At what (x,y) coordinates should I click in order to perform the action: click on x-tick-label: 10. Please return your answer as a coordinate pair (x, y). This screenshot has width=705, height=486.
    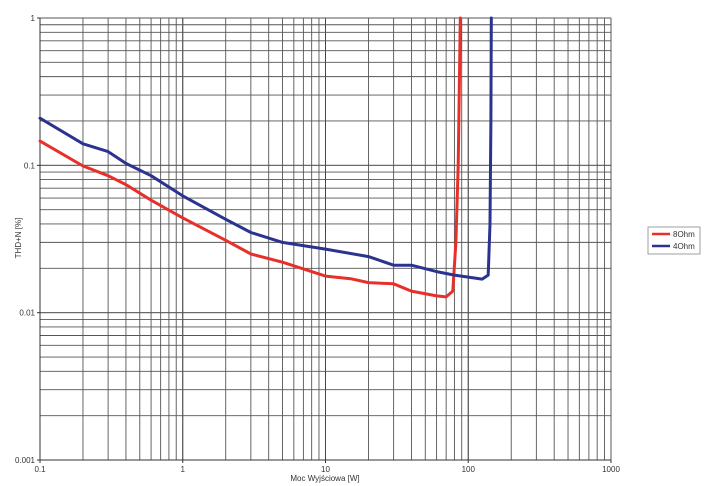
    Looking at the image, I should click on (325, 469).